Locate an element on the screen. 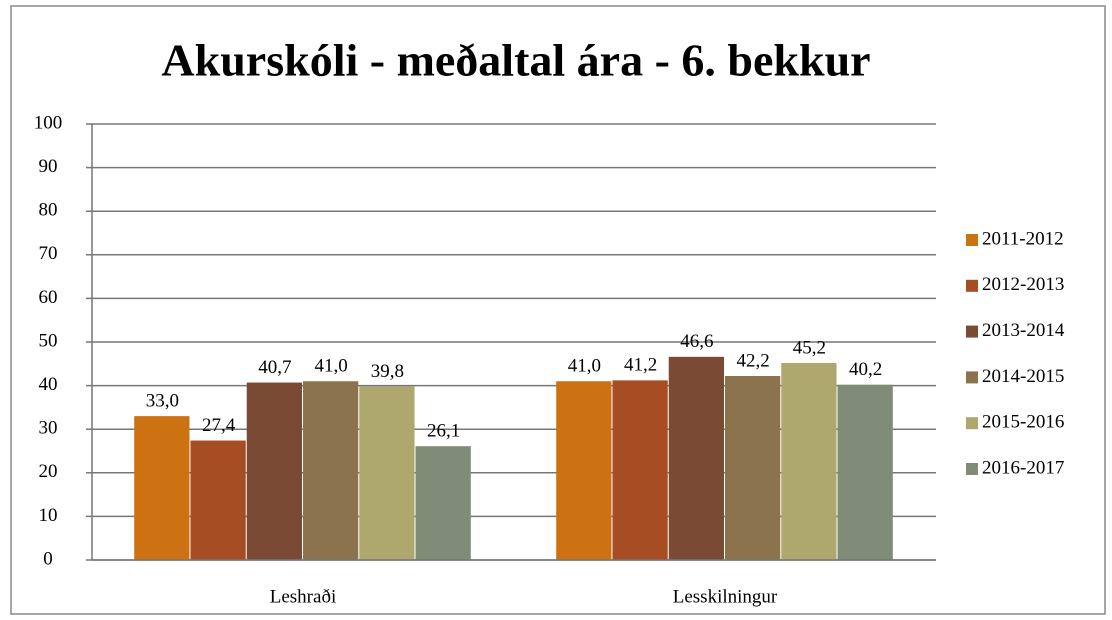  y-tick-label: 60 is located at coordinates (48, 297).